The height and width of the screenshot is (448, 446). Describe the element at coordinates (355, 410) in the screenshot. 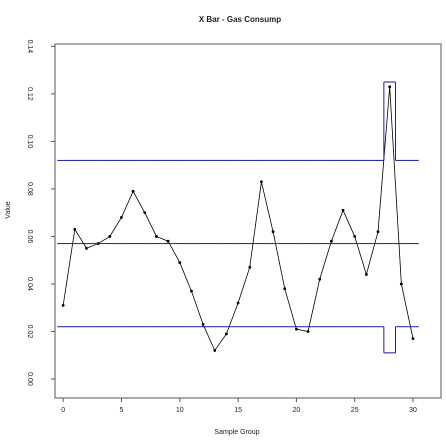

I see `x-tick-label: 25` at that location.